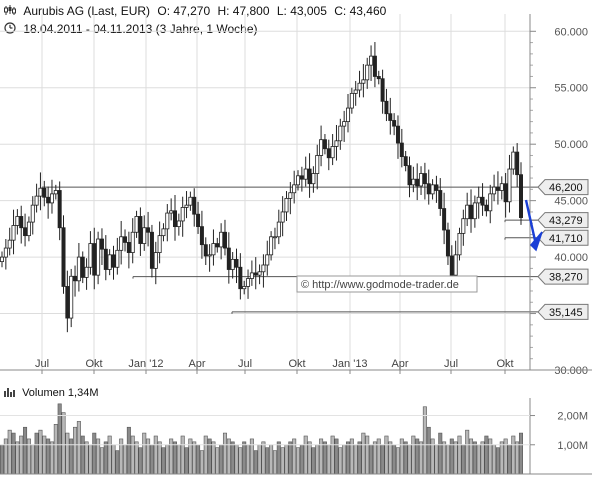  I want to click on annotations: © http://www.godmode-trader.de, so click(419, 246).